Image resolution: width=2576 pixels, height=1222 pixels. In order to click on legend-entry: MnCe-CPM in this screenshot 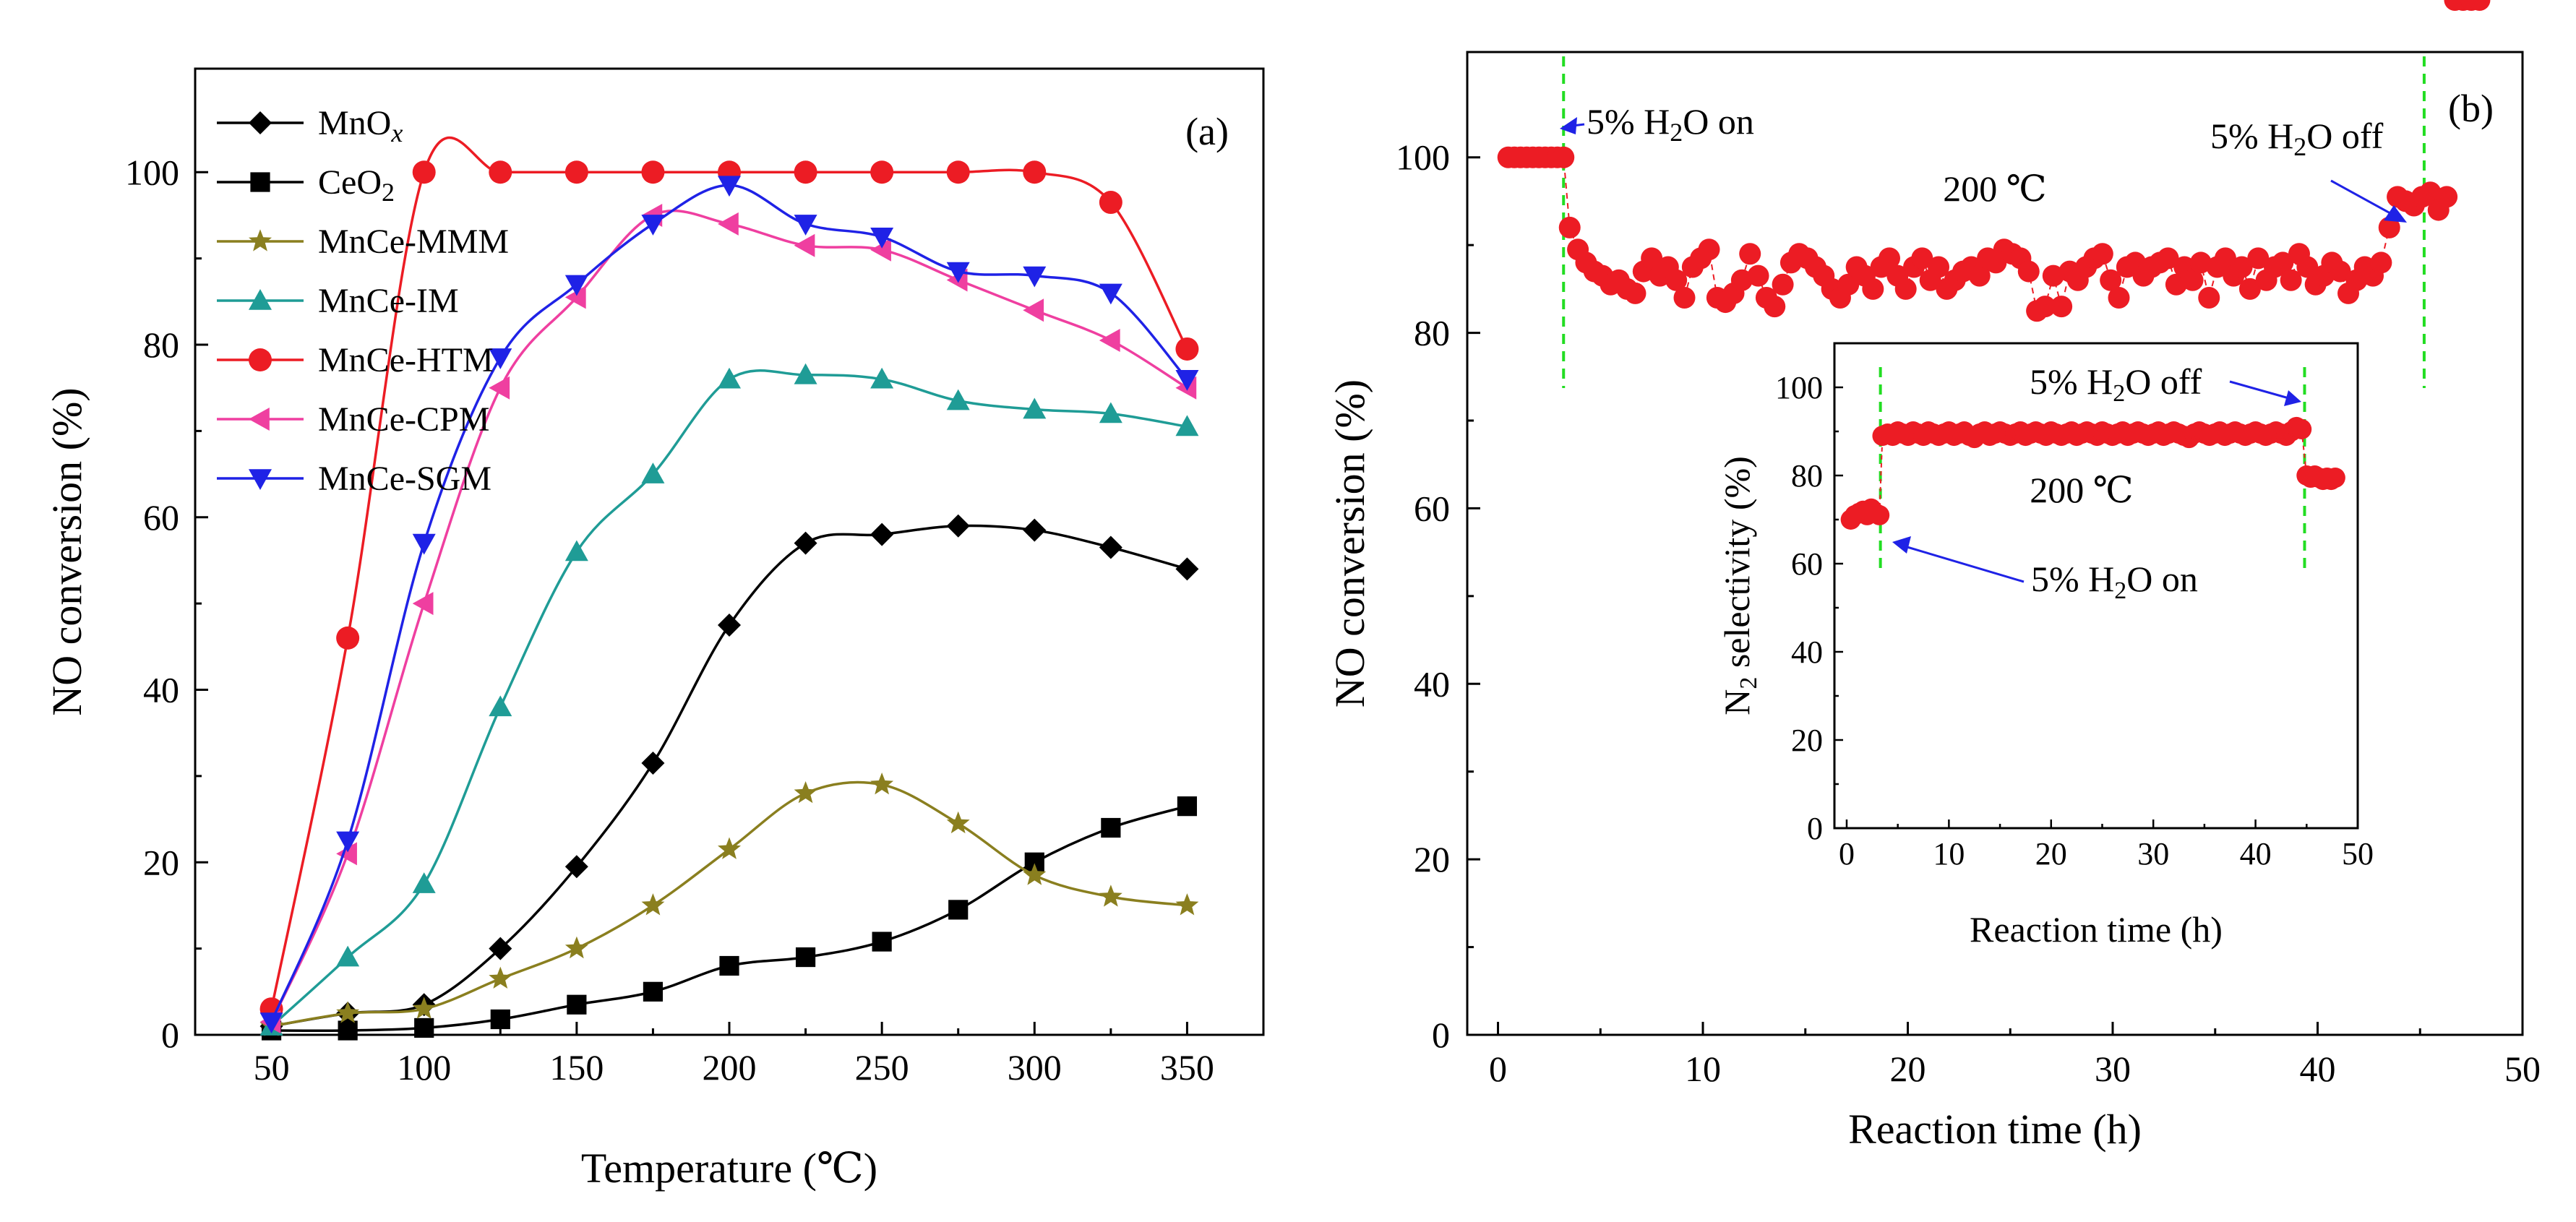, I will do `click(404, 419)`.